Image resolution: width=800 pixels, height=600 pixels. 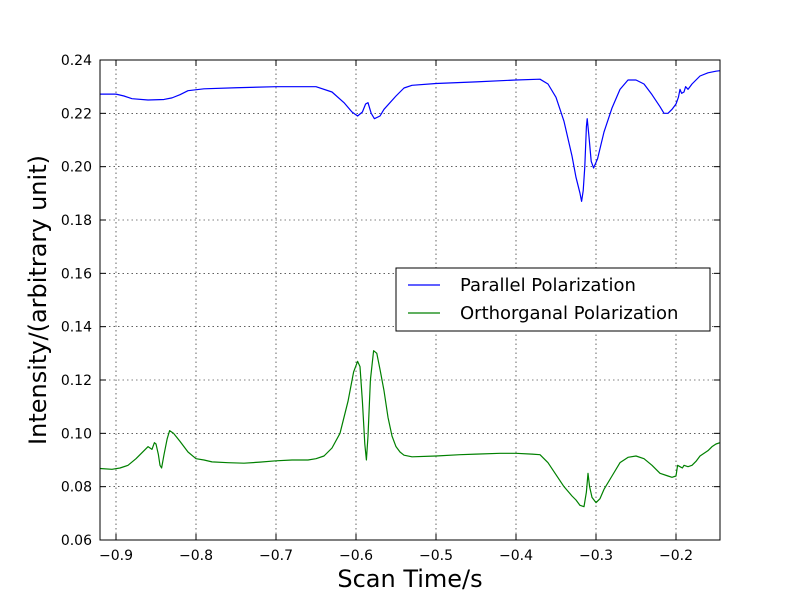 What do you see at coordinates (409, 579) in the screenshot?
I see `x-axis-label: Scan Time/s` at bounding box center [409, 579].